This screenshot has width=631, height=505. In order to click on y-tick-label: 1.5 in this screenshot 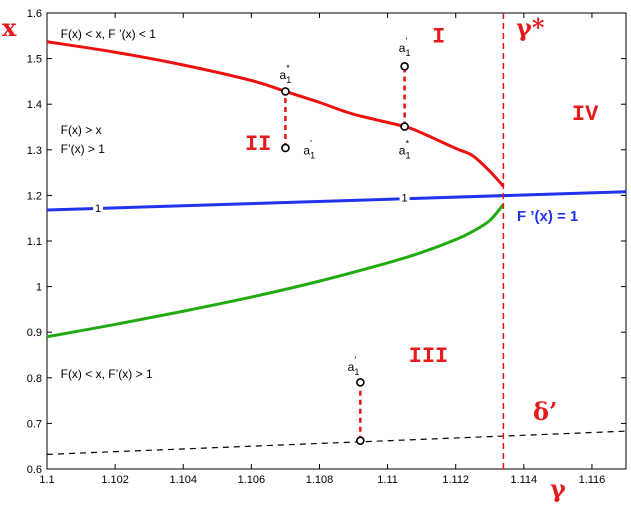, I will do `click(34, 60)`.